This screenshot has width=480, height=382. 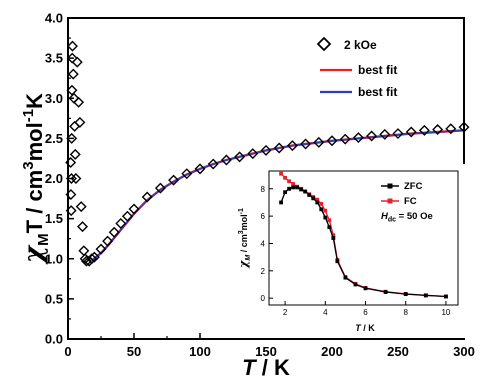 I want to click on x-axis-title-t: T, so click(x=249, y=367).